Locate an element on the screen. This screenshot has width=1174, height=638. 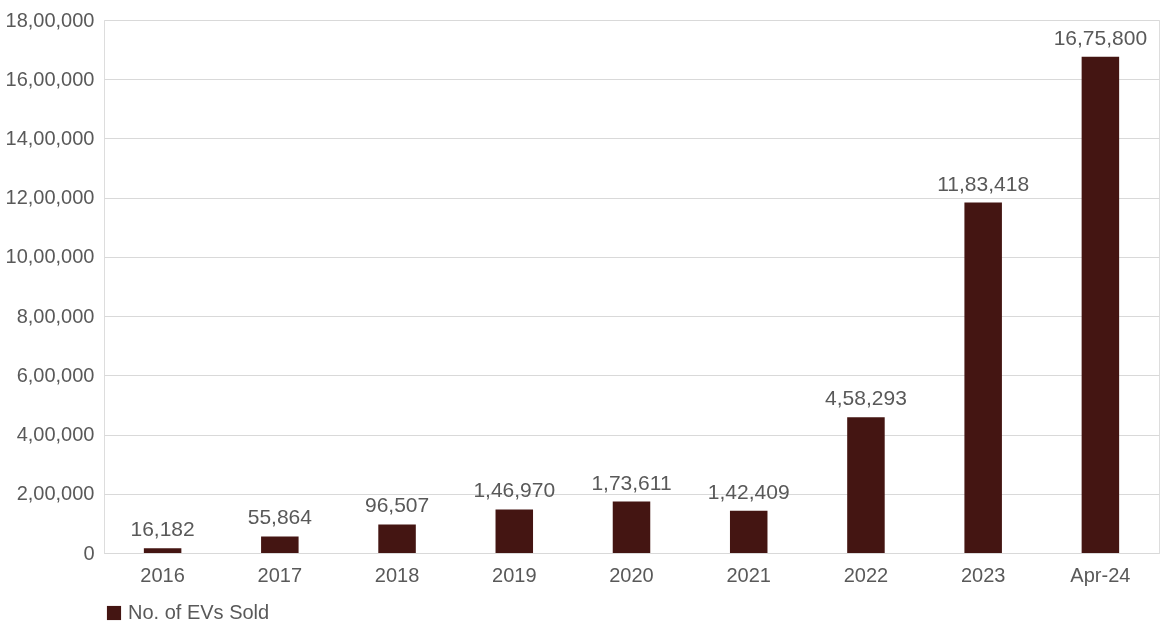
y-tick-label: 0 is located at coordinates (89, 552).